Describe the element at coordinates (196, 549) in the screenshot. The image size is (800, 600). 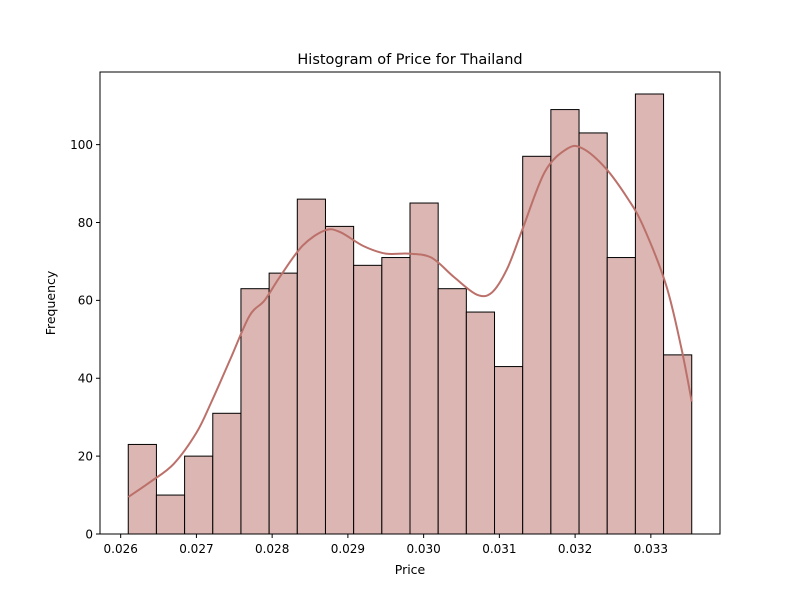
I see `x-tick-label-1: 0.027` at that location.